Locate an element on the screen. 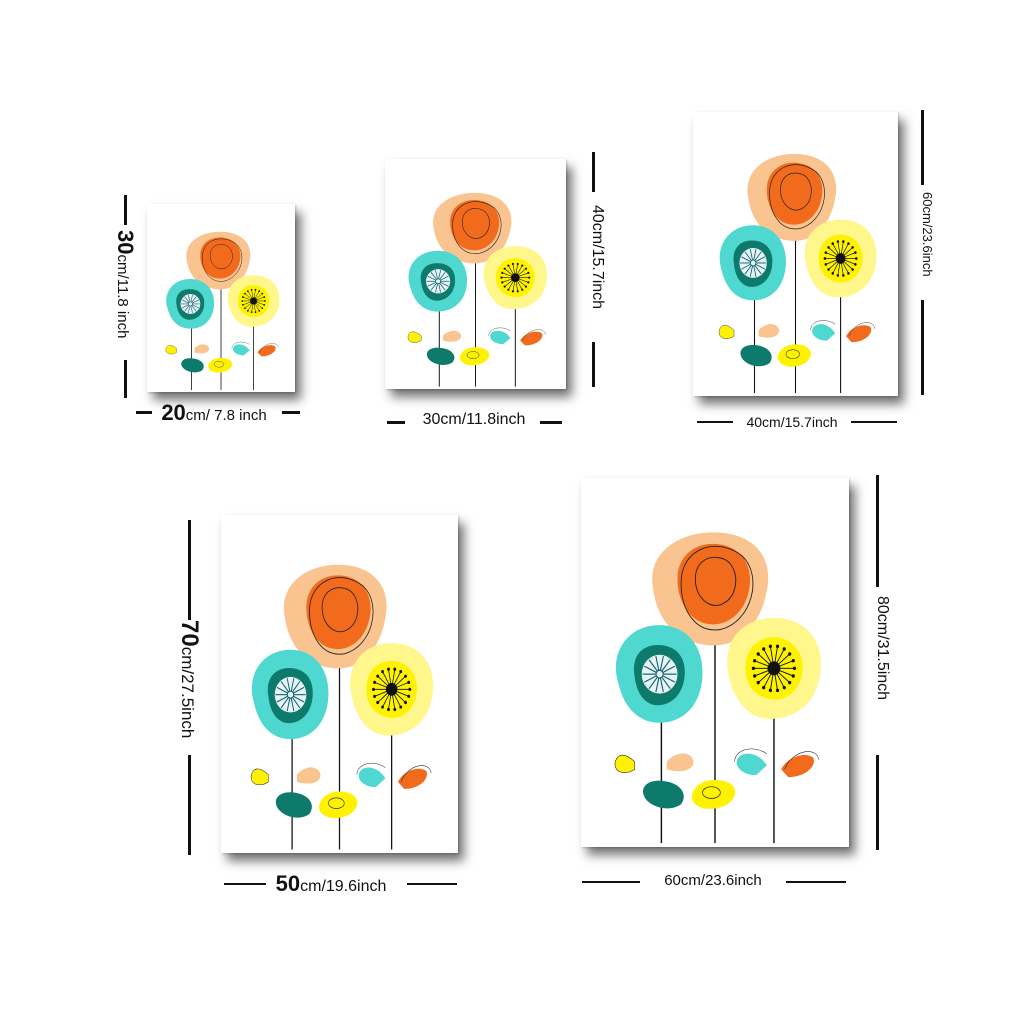 The width and height of the screenshot is (1024, 1024). canvas-60x80 is located at coordinates (715, 662).